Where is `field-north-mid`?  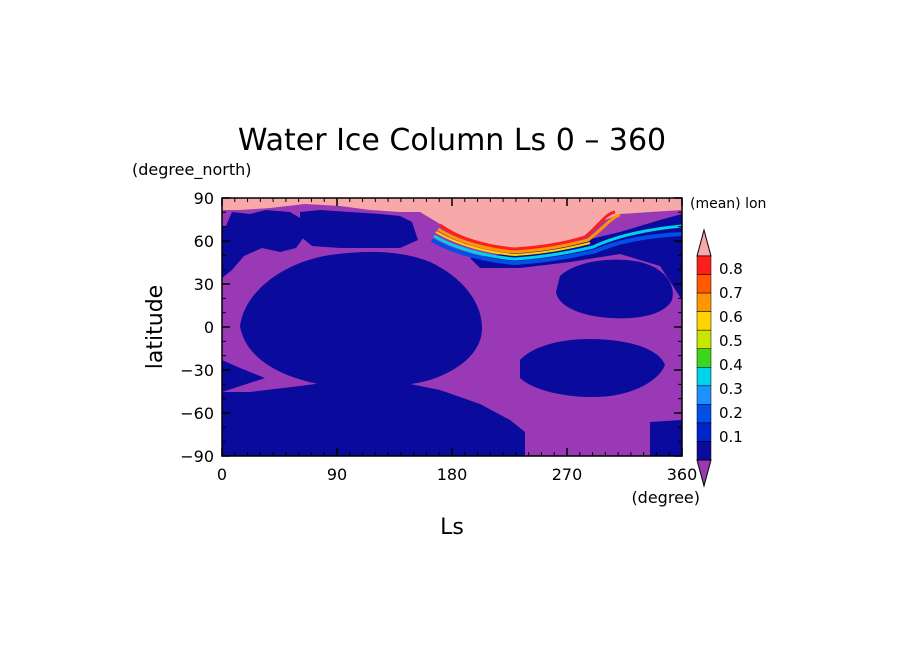
field-north-mid is located at coordinates (359, 229).